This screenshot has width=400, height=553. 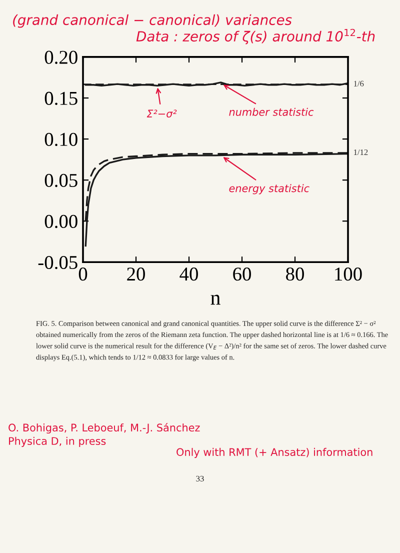 What do you see at coordinates (83, 274) in the screenshot?
I see `x-tick-label: 0` at bounding box center [83, 274].